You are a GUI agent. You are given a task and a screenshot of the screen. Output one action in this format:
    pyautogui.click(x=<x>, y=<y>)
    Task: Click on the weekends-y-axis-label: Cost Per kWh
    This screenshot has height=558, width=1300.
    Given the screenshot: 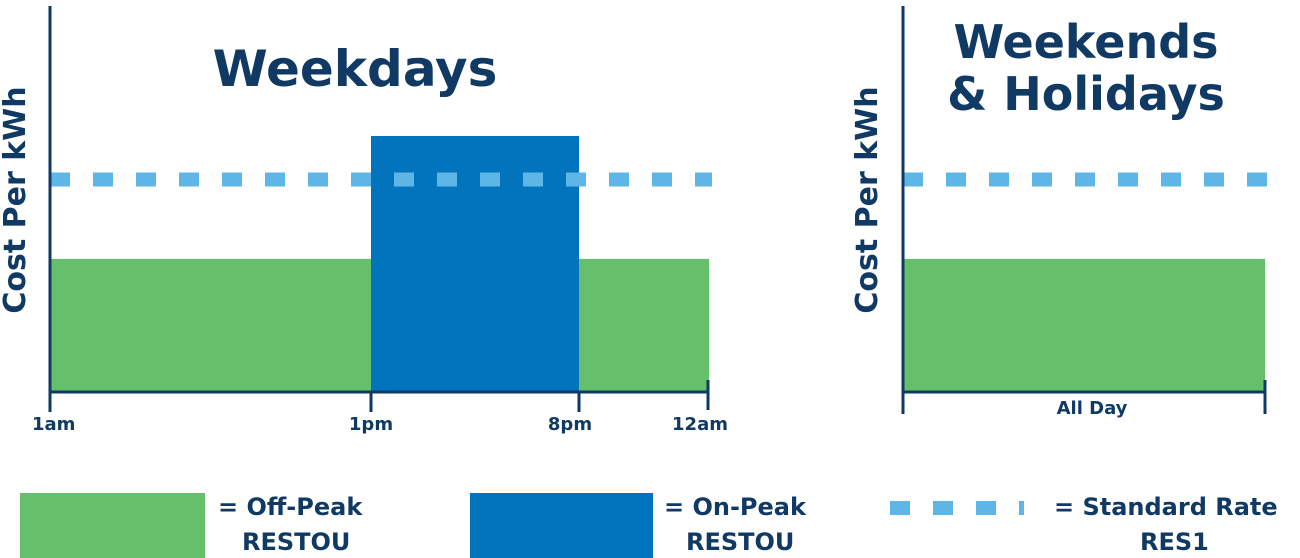 What is the action you would take?
    pyautogui.click(x=867, y=199)
    